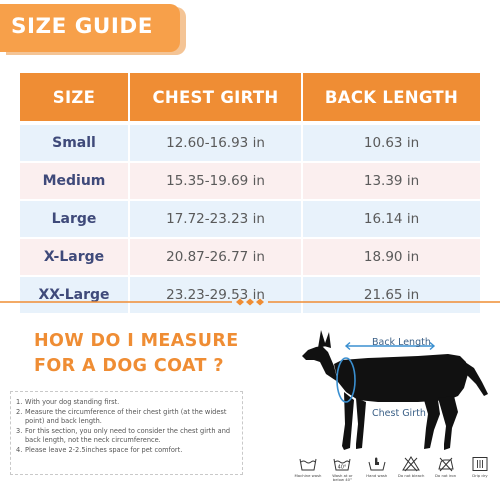 Image resolution: width=500 pixels, height=500 pixels. What do you see at coordinates (19, 449) in the screenshot?
I see `instruction-number: 4.` at bounding box center [19, 449].